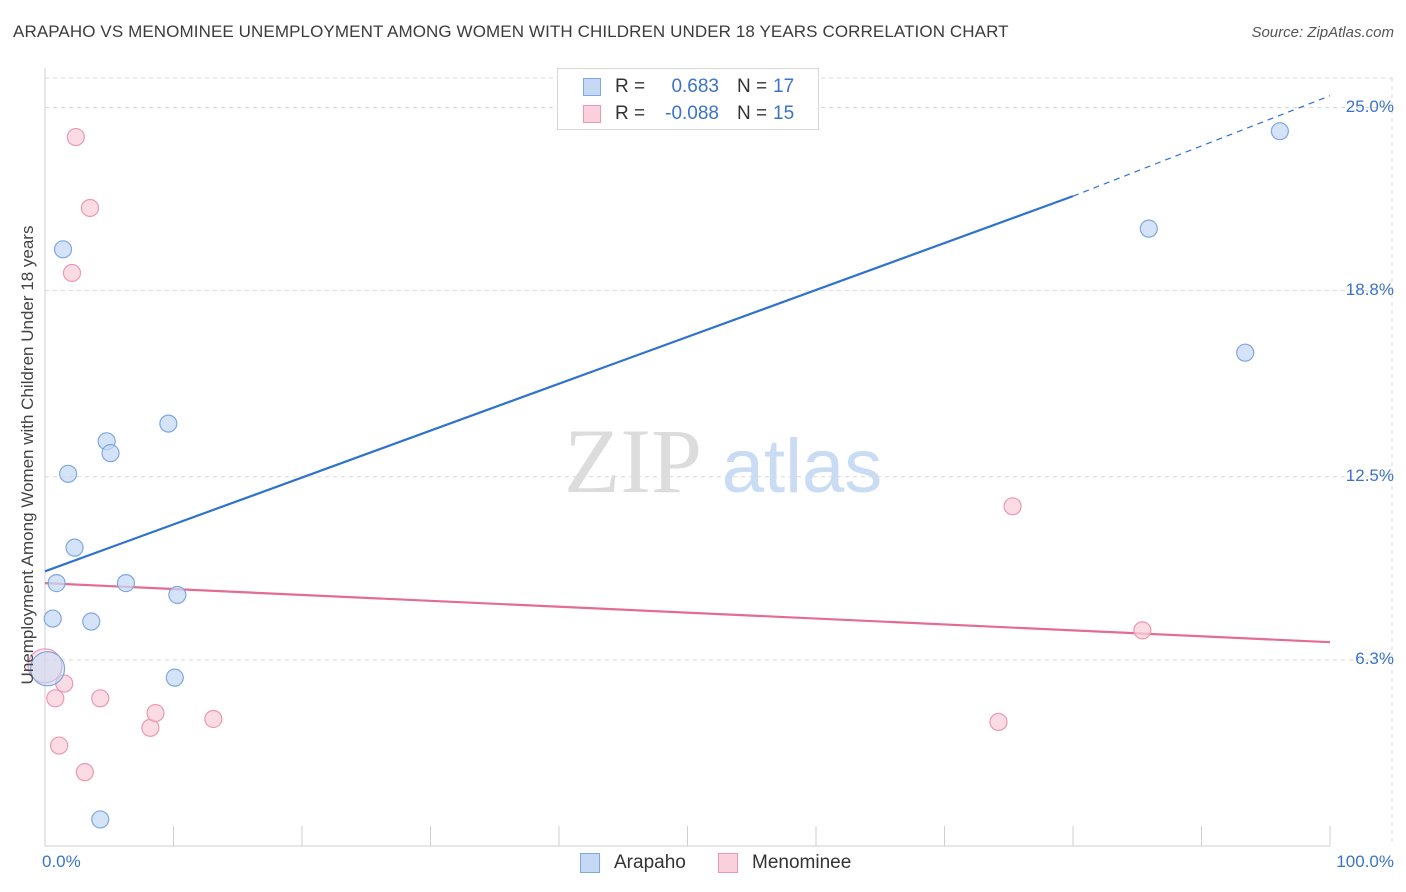 Image resolution: width=1406 pixels, height=892 pixels. I want to click on watermark-atlas: atlas, so click(802, 466).